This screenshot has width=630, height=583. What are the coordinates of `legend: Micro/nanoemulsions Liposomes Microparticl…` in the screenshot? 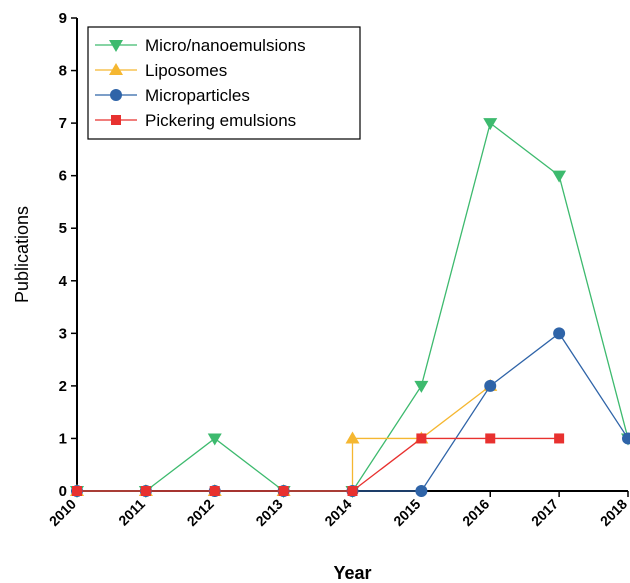 It's located at (224, 83).